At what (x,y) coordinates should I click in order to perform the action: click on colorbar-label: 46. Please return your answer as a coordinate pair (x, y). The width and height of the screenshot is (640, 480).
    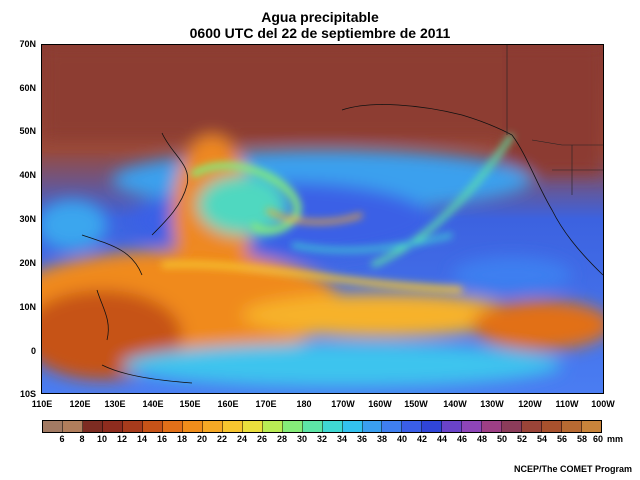
    Looking at the image, I should click on (461, 439).